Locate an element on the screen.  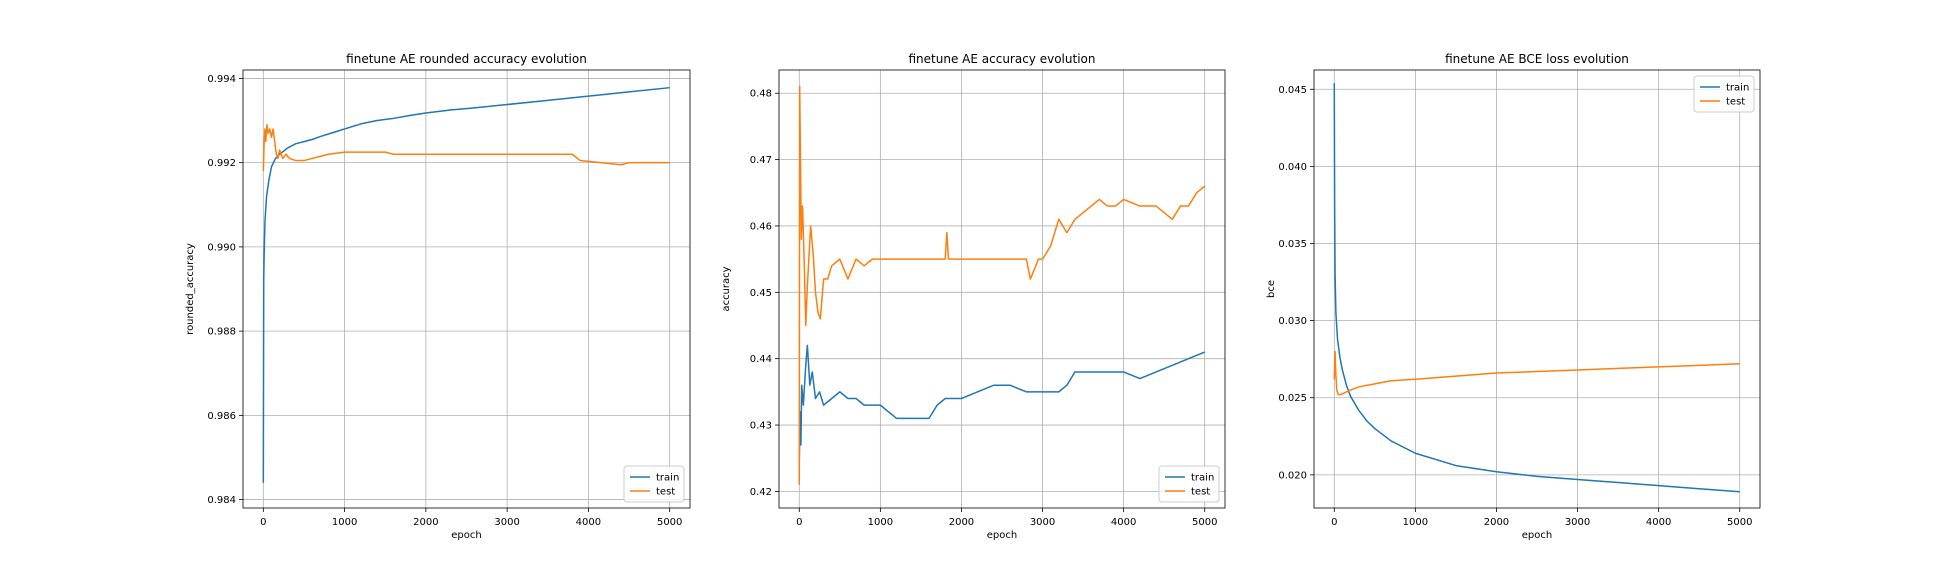
y-tick-label: 0.990 is located at coordinates (221, 247).